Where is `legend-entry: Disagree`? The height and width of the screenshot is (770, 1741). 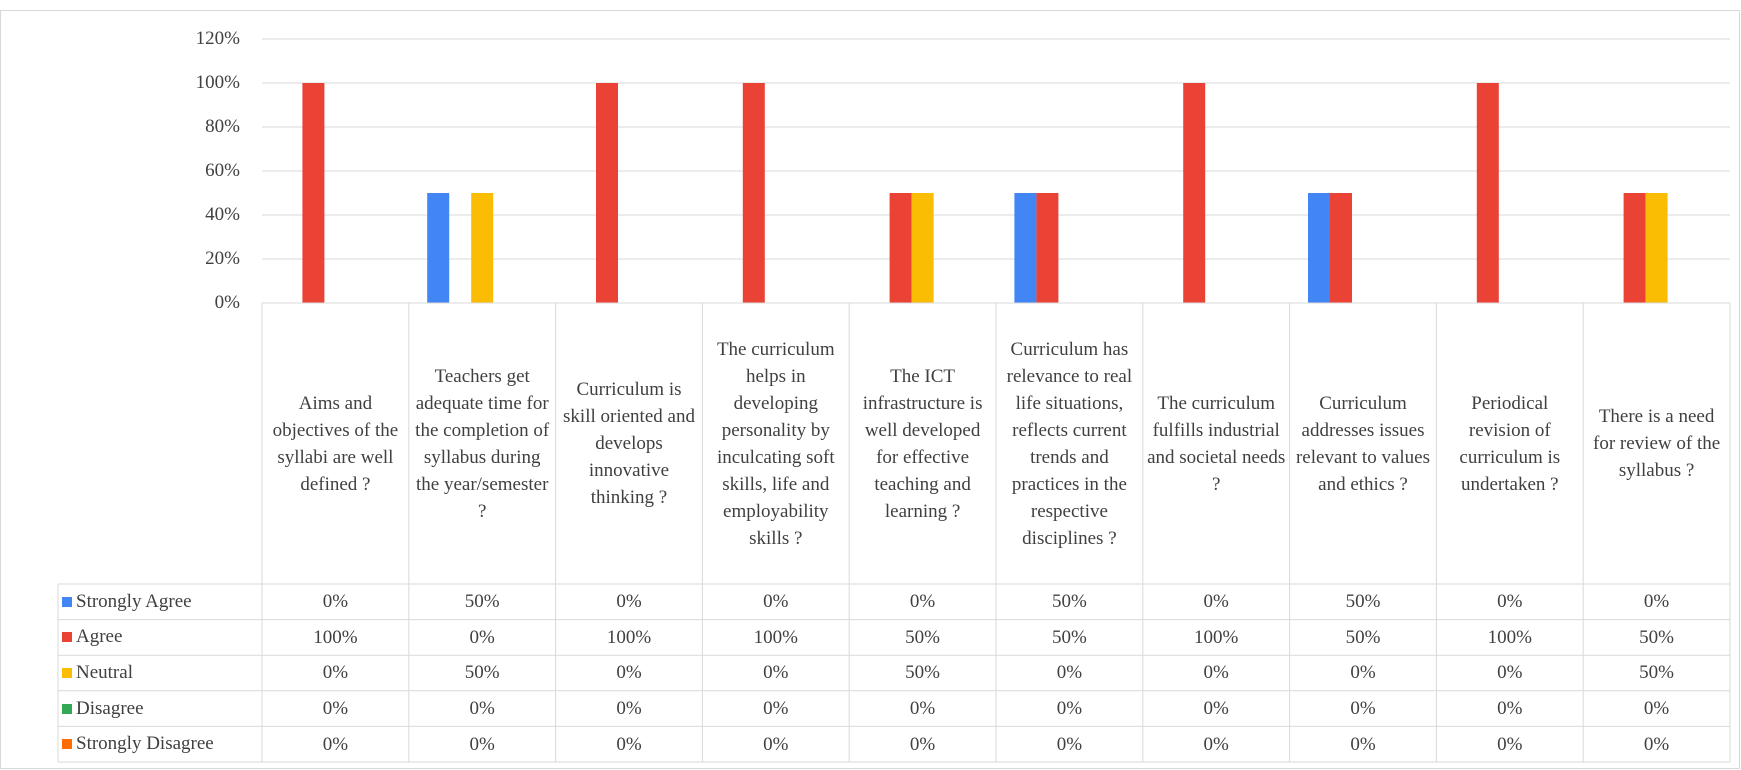
legend-entry: Disagree is located at coordinates (160, 709).